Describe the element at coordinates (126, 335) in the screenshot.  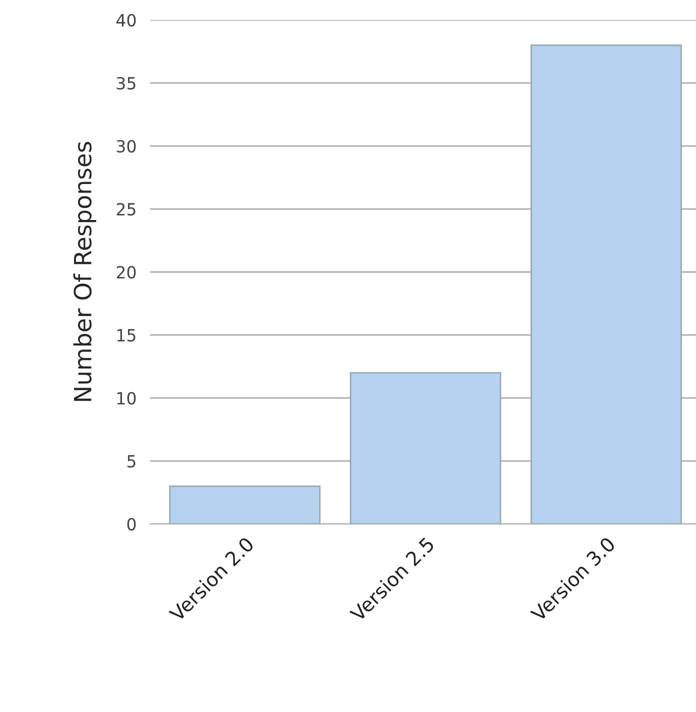
I see `y-tick-label: 15` at that location.